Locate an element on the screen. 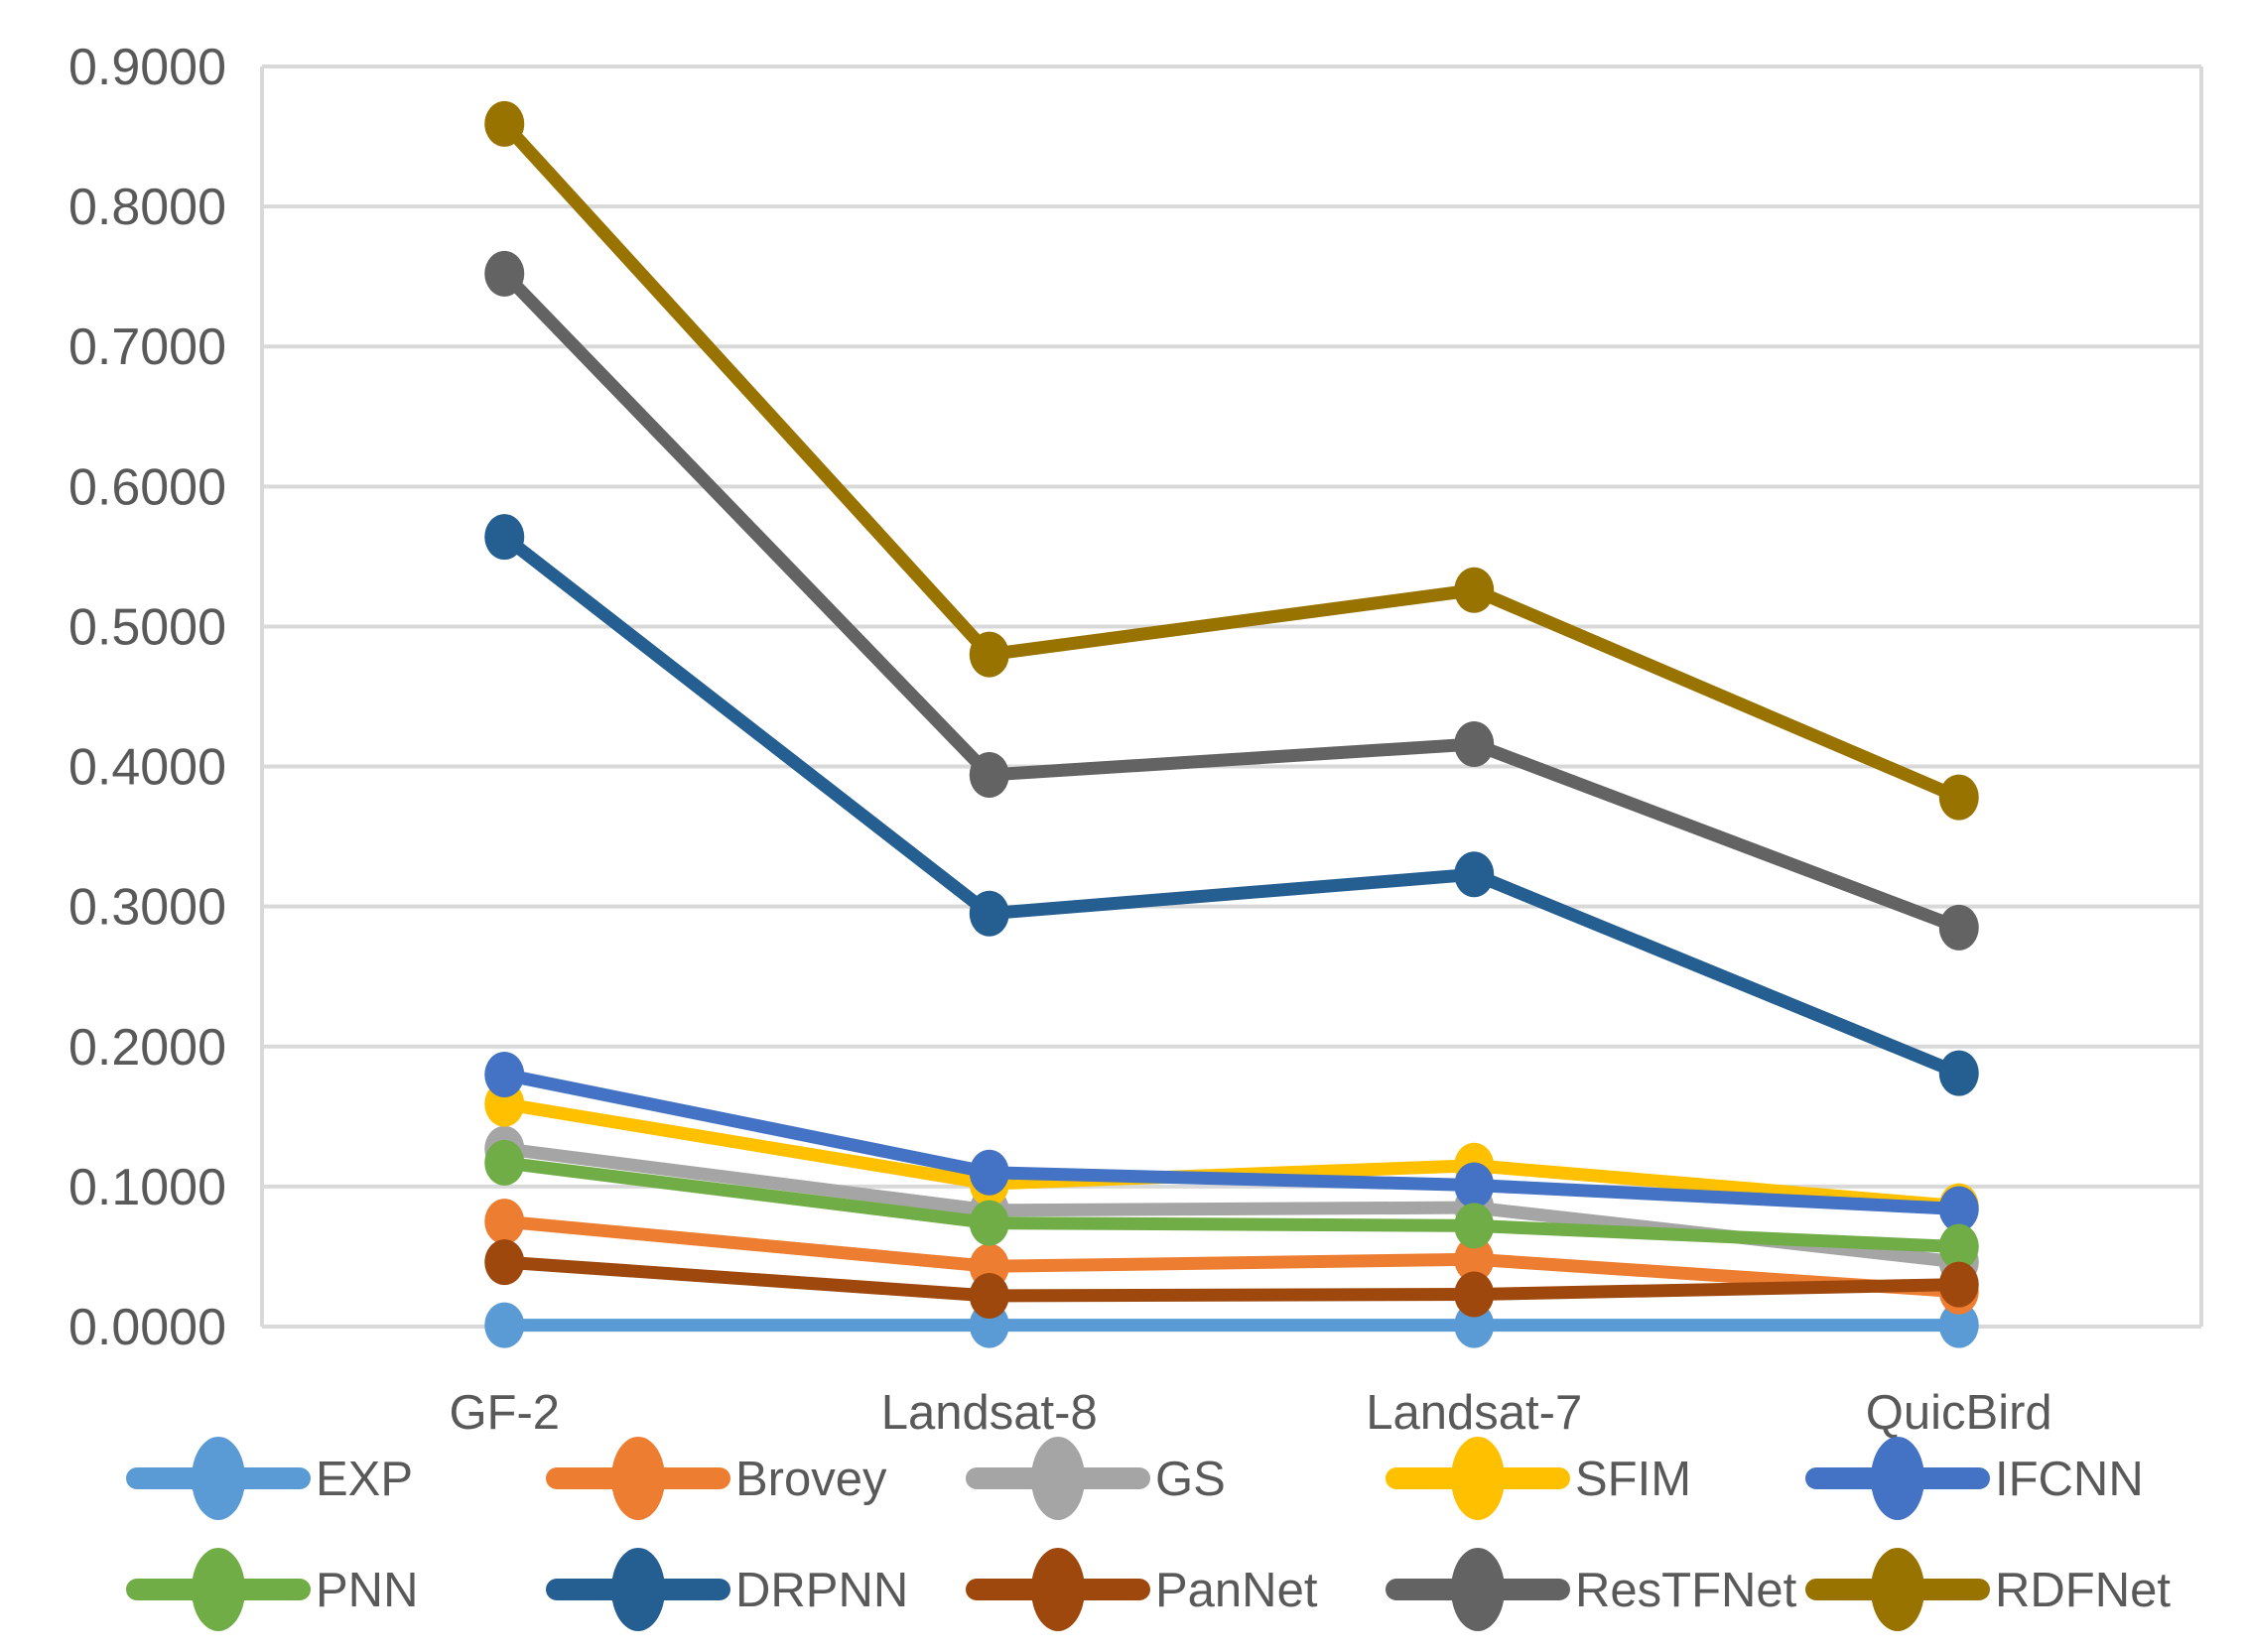  x-axis-category-labels: GF-2 Landsat-8 Landsat-7 QuicBird is located at coordinates (1250, 1413).